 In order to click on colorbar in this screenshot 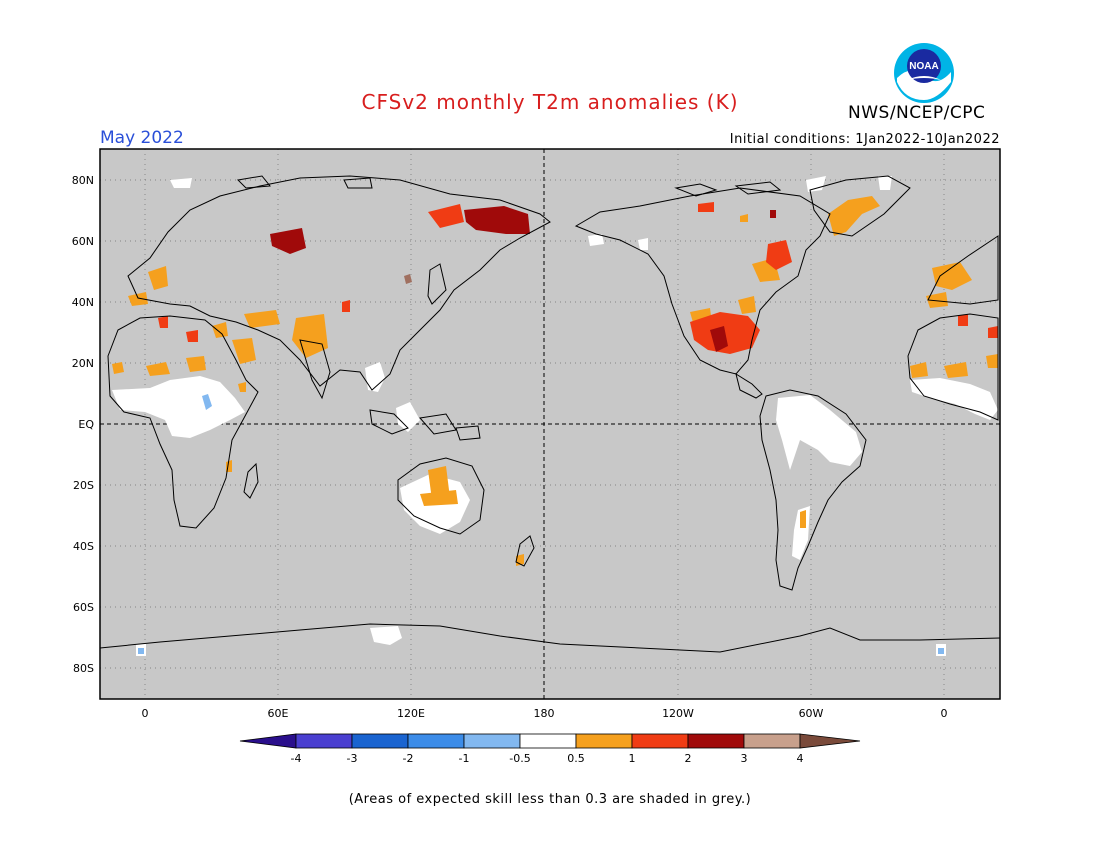, I will do `click(550, 741)`.